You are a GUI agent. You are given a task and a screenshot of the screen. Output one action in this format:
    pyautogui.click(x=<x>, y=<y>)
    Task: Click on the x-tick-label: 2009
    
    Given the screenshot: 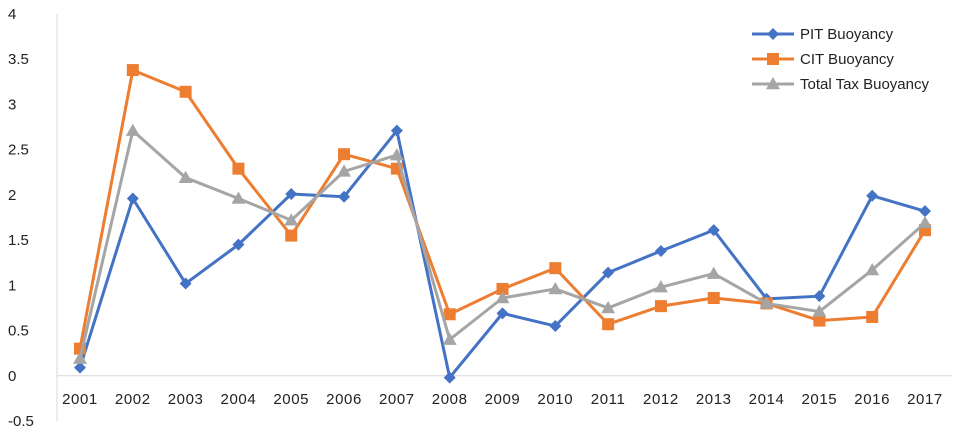 What is the action you would take?
    pyautogui.click(x=503, y=399)
    